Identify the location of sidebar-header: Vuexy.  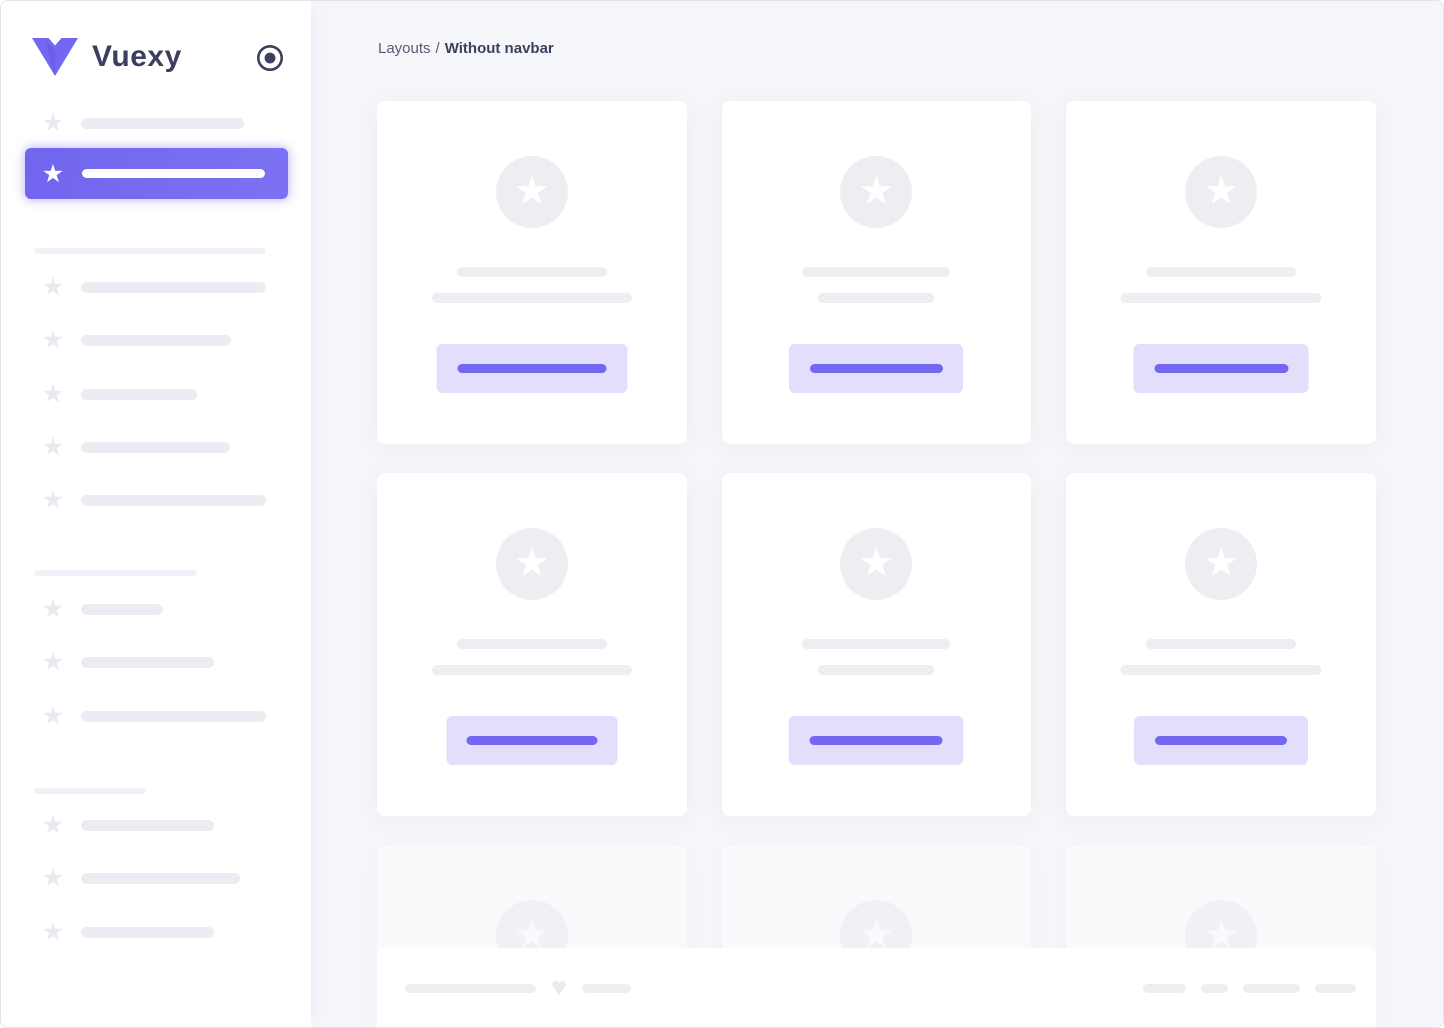
(156, 51).